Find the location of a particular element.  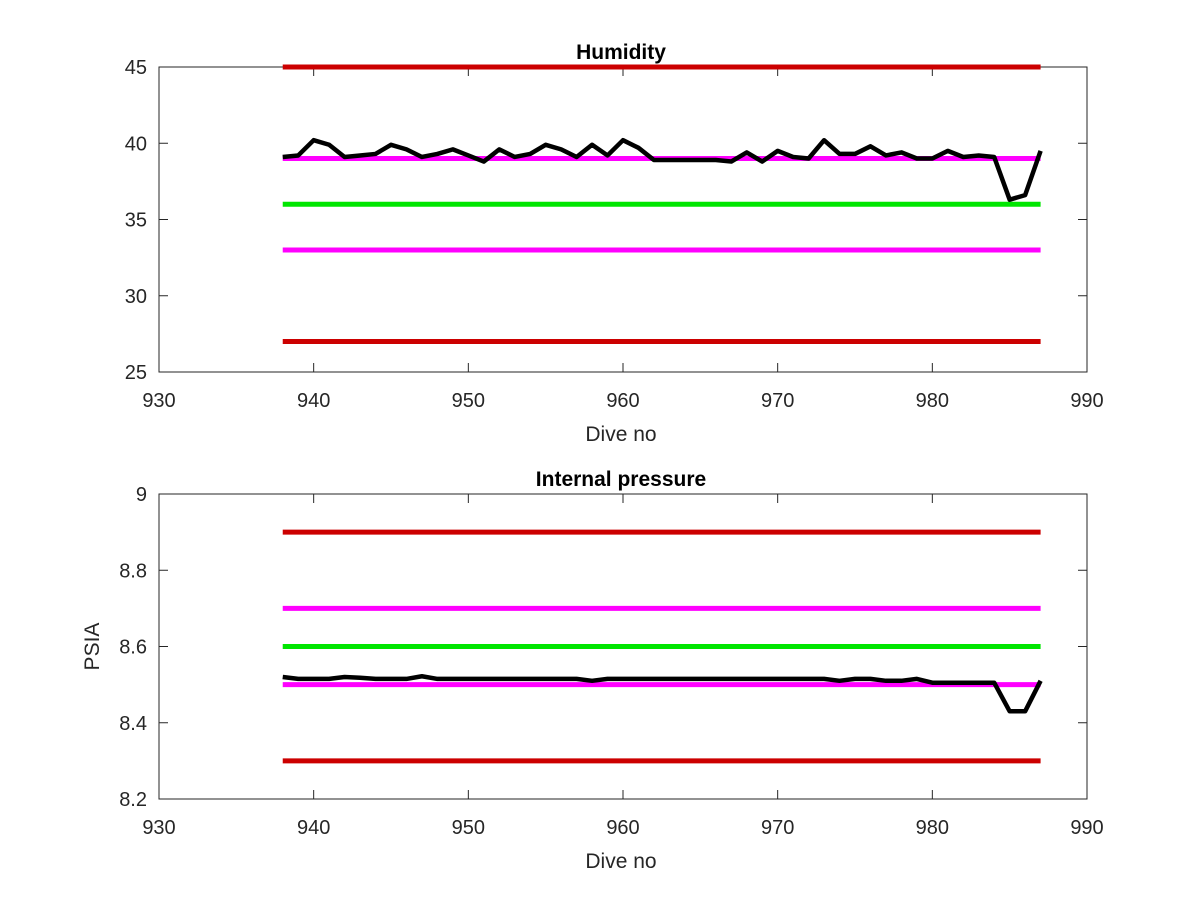

internal-pressure-y-axis-label: PSIA is located at coordinates (92, 647).